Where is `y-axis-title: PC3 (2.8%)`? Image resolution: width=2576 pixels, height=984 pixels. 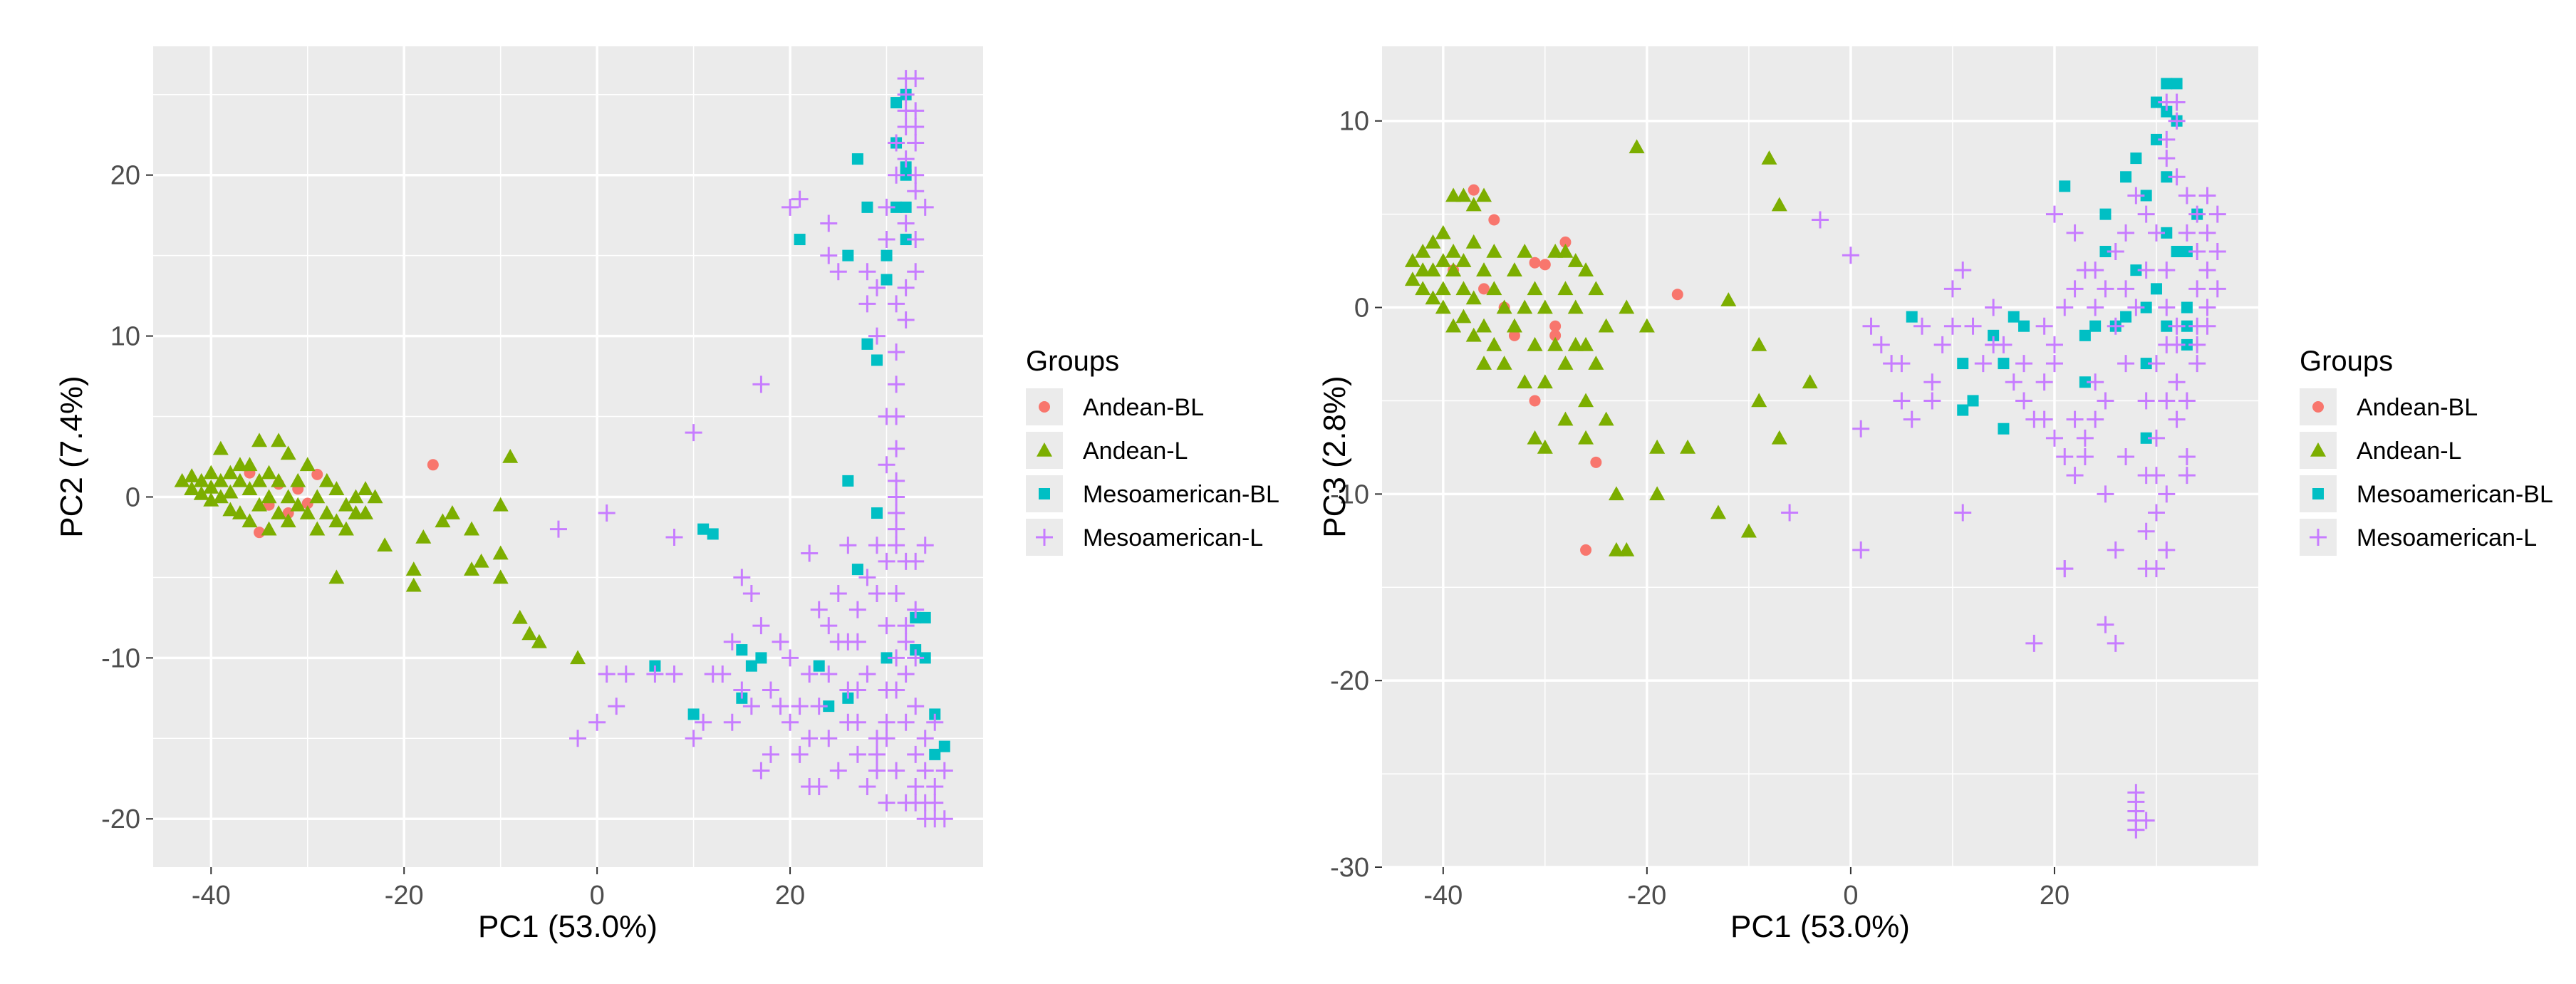 y-axis-title: PC3 (2.8%) is located at coordinates (1334, 456).